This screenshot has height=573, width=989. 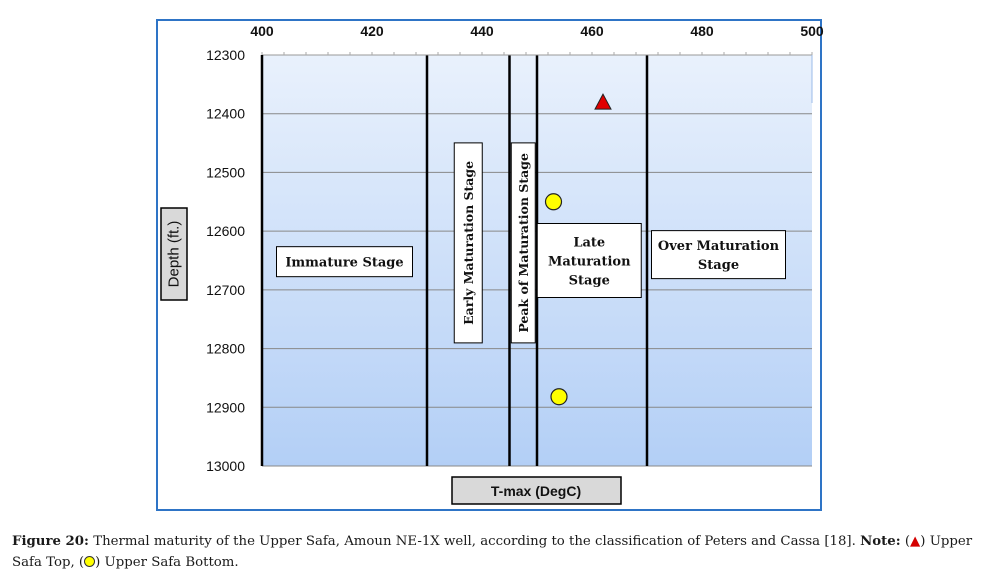 What do you see at coordinates (225, 466) in the screenshot?
I see `y-tick-label: 13000` at bounding box center [225, 466].